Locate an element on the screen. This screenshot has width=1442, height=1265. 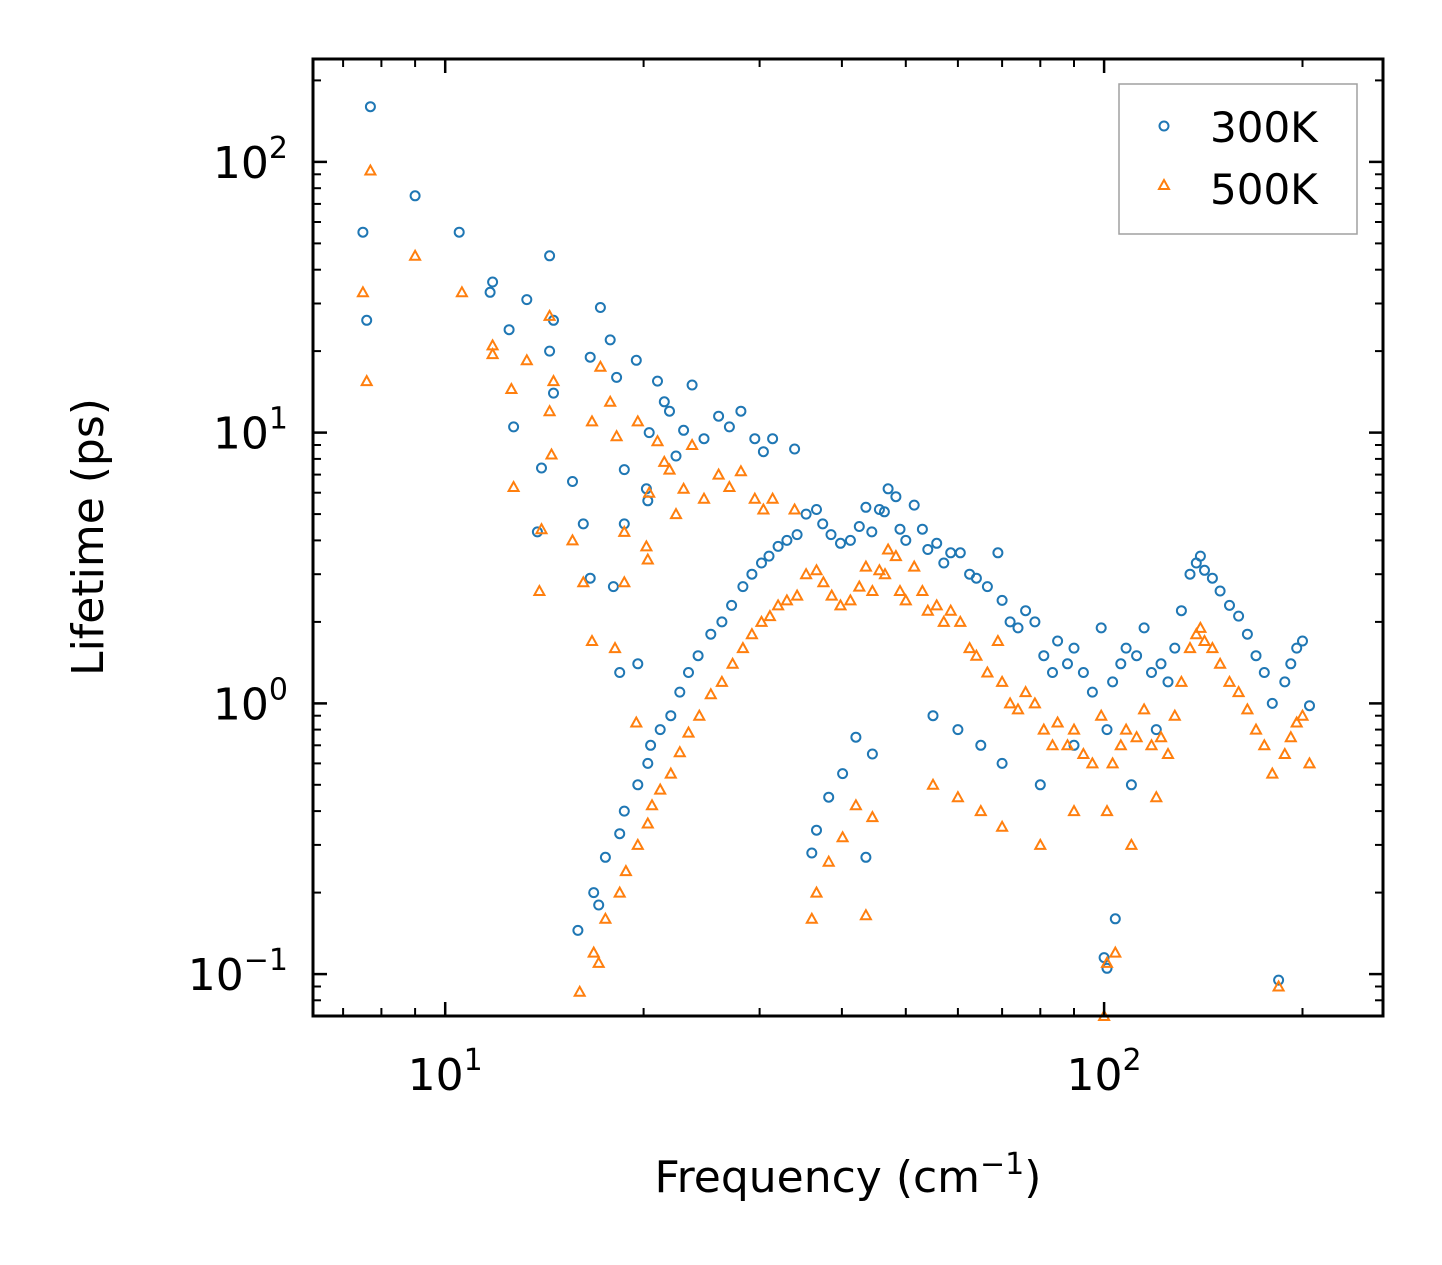
legend-label-500k: 500K is located at coordinates (1264, 189).